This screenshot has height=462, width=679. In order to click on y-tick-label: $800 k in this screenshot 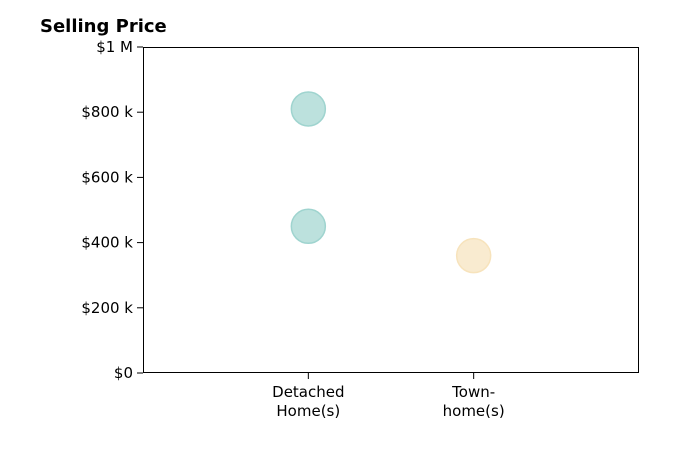, I will do `click(107, 112)`.